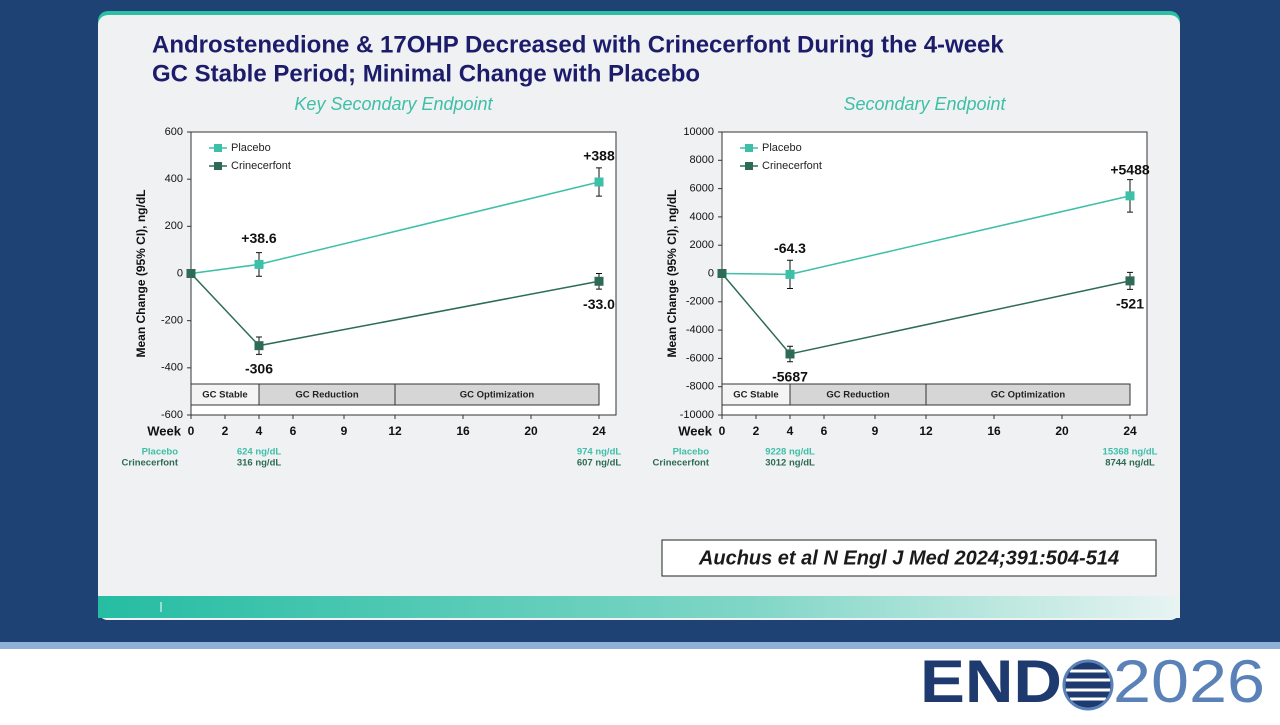 Image resolution: width=1280 pixels, height=725 pixels. I want to click on data-label: -64.3, so click(790, 248).